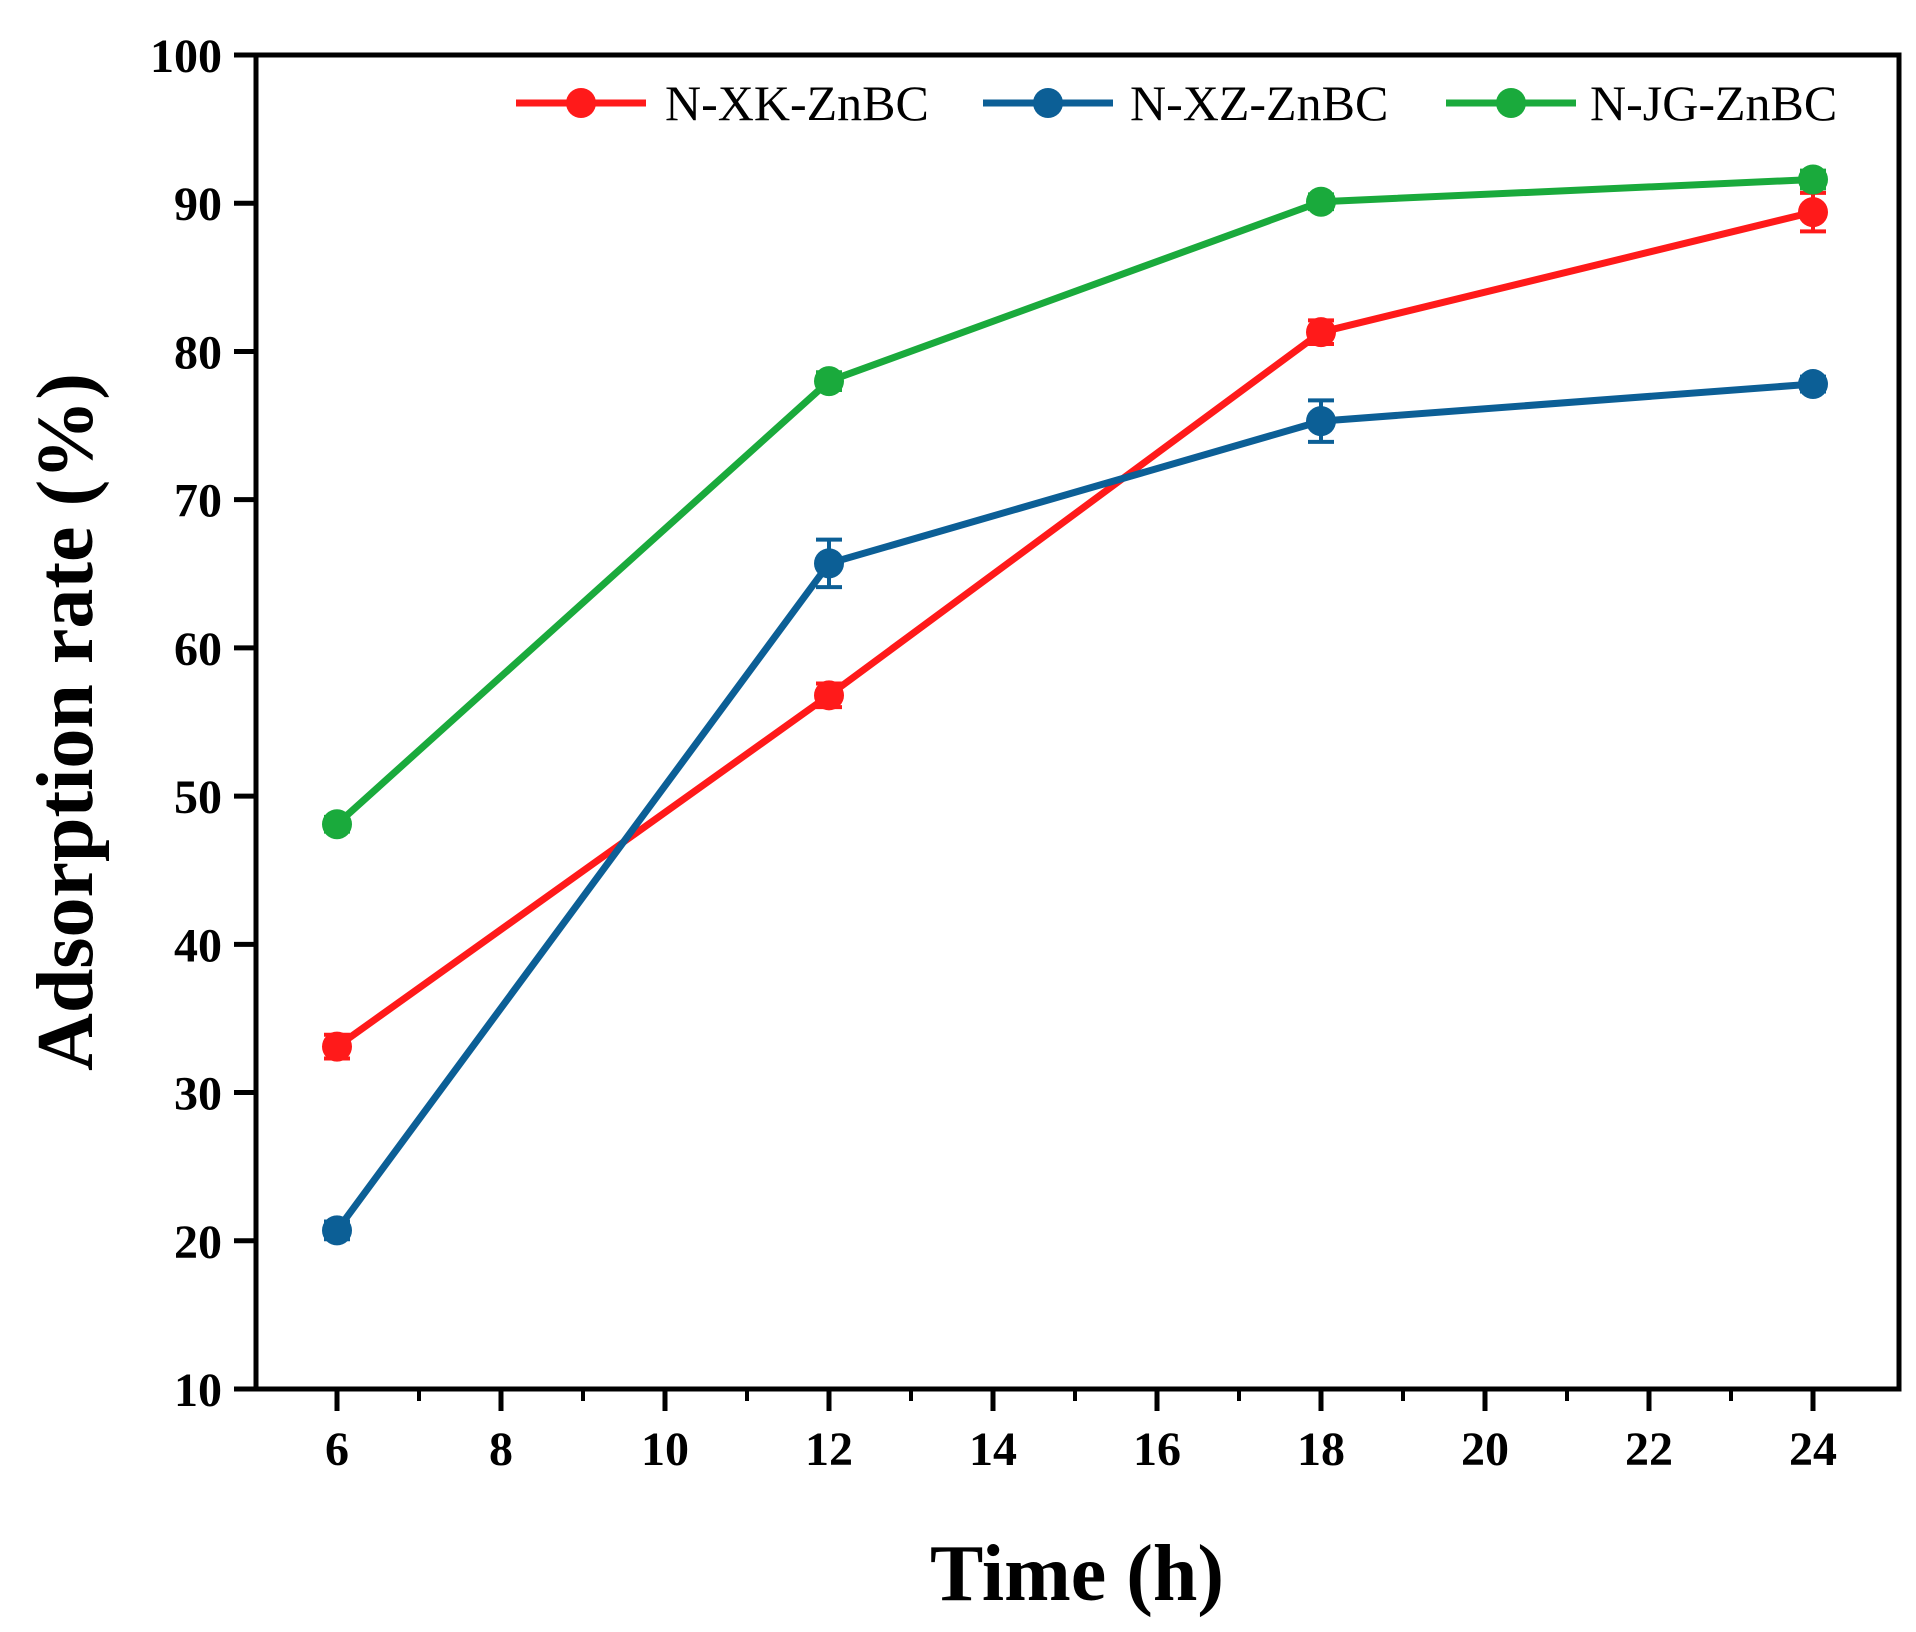 Image resolution: width=1916 pixels, height=1632 pixels. I want to click on legend: N-XK-ZnBC N-XZ-ZnBC N-JG-ZnBC, so click(1176, 103).